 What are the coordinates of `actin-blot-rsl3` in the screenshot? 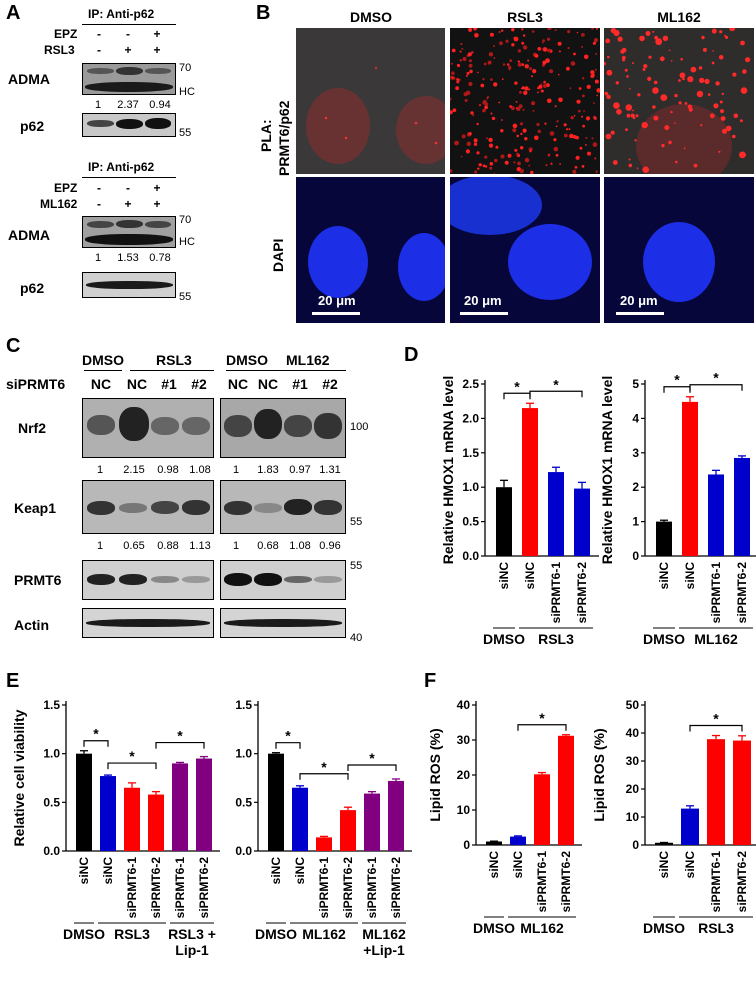 It's located at (148, 623).